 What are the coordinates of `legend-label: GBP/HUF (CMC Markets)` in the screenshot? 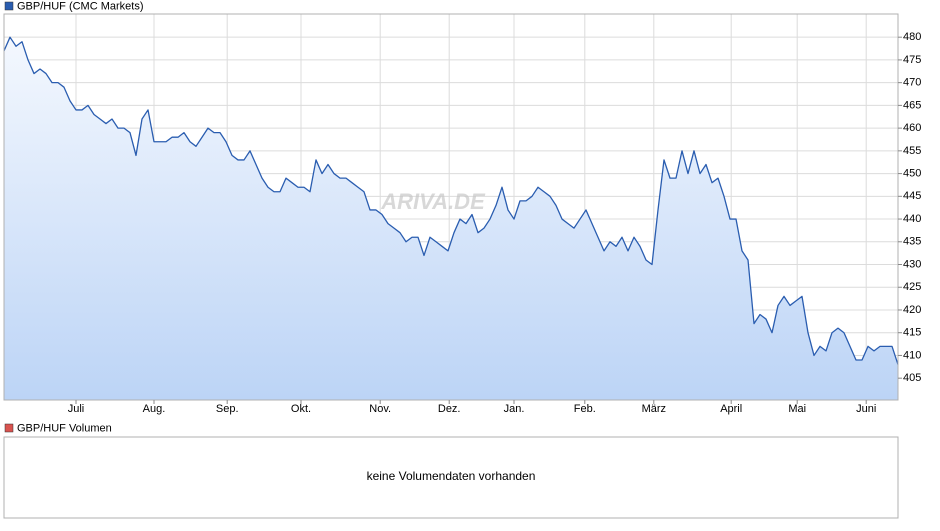 It's located at (80, 6).